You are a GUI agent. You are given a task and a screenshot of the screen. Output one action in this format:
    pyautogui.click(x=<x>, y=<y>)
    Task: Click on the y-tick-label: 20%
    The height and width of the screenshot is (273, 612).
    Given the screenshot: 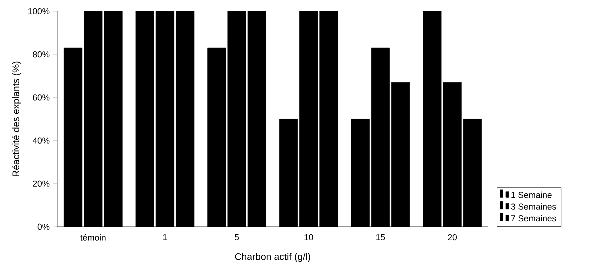 What is the action you would take?
    pyautogui.click(x=41, y=183)
    